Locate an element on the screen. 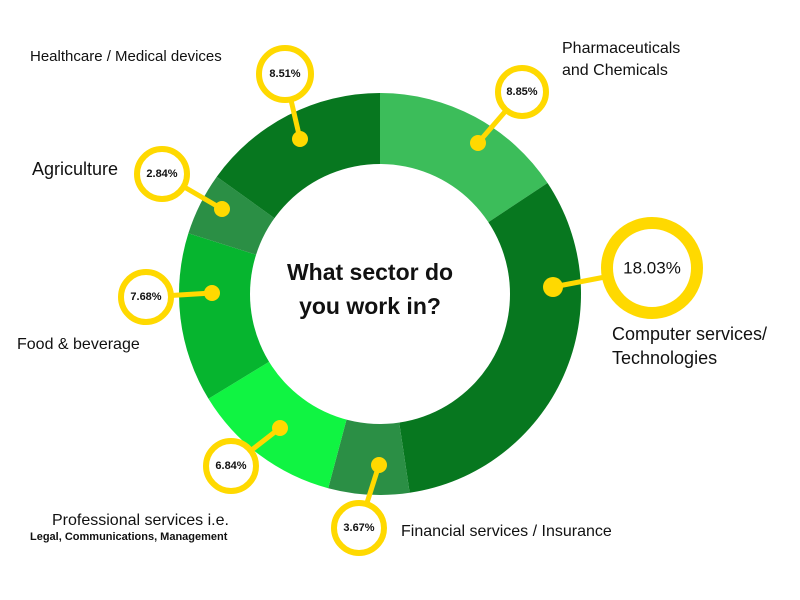 The width and height of the screenshot is (800, 600). slice-label-healthcare: Healthcare / Medical devices is located at coordinates (126, 57).